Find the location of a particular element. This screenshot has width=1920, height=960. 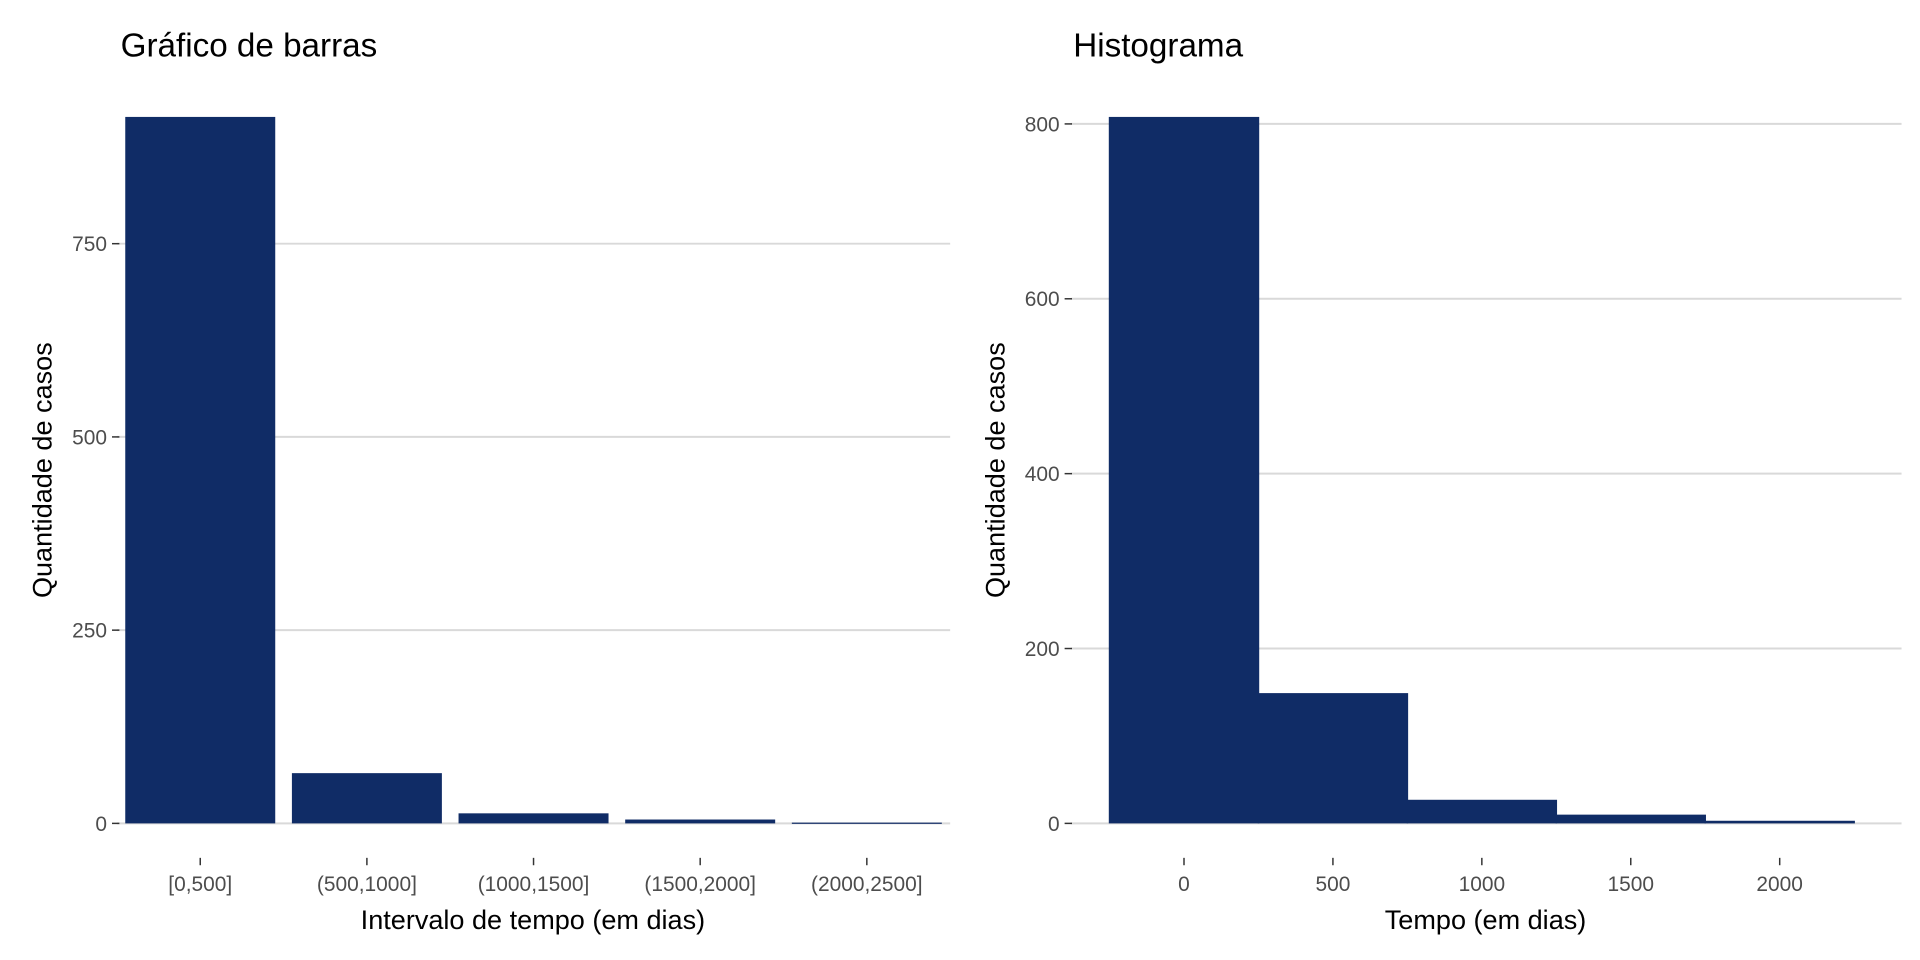

y-tick-label: 250 is located at coordinates (89, 631).